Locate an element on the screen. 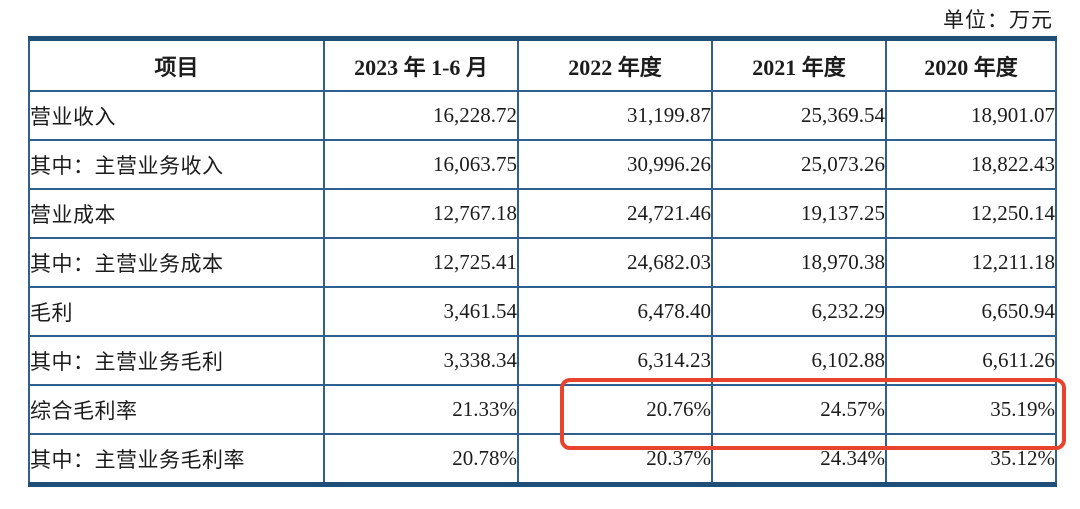 Image resolution: width=1080 pixels, height=509 pixels. value-cell: 6,102.88 is located at coordinates (799, 360).